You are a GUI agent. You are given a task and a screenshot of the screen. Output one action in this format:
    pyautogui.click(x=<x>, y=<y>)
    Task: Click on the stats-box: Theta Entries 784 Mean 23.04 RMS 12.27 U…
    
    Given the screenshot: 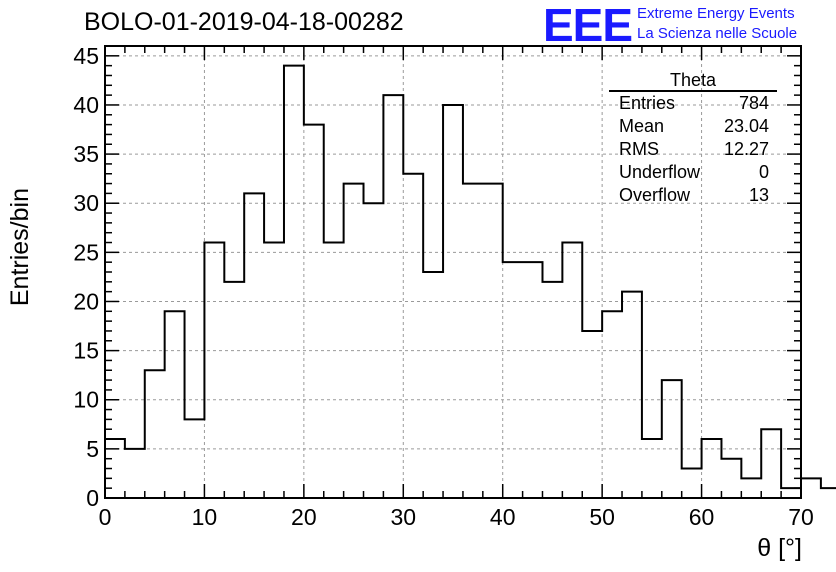 What is the action you would take?
    pyautogui.click(x=693, y=138)
    